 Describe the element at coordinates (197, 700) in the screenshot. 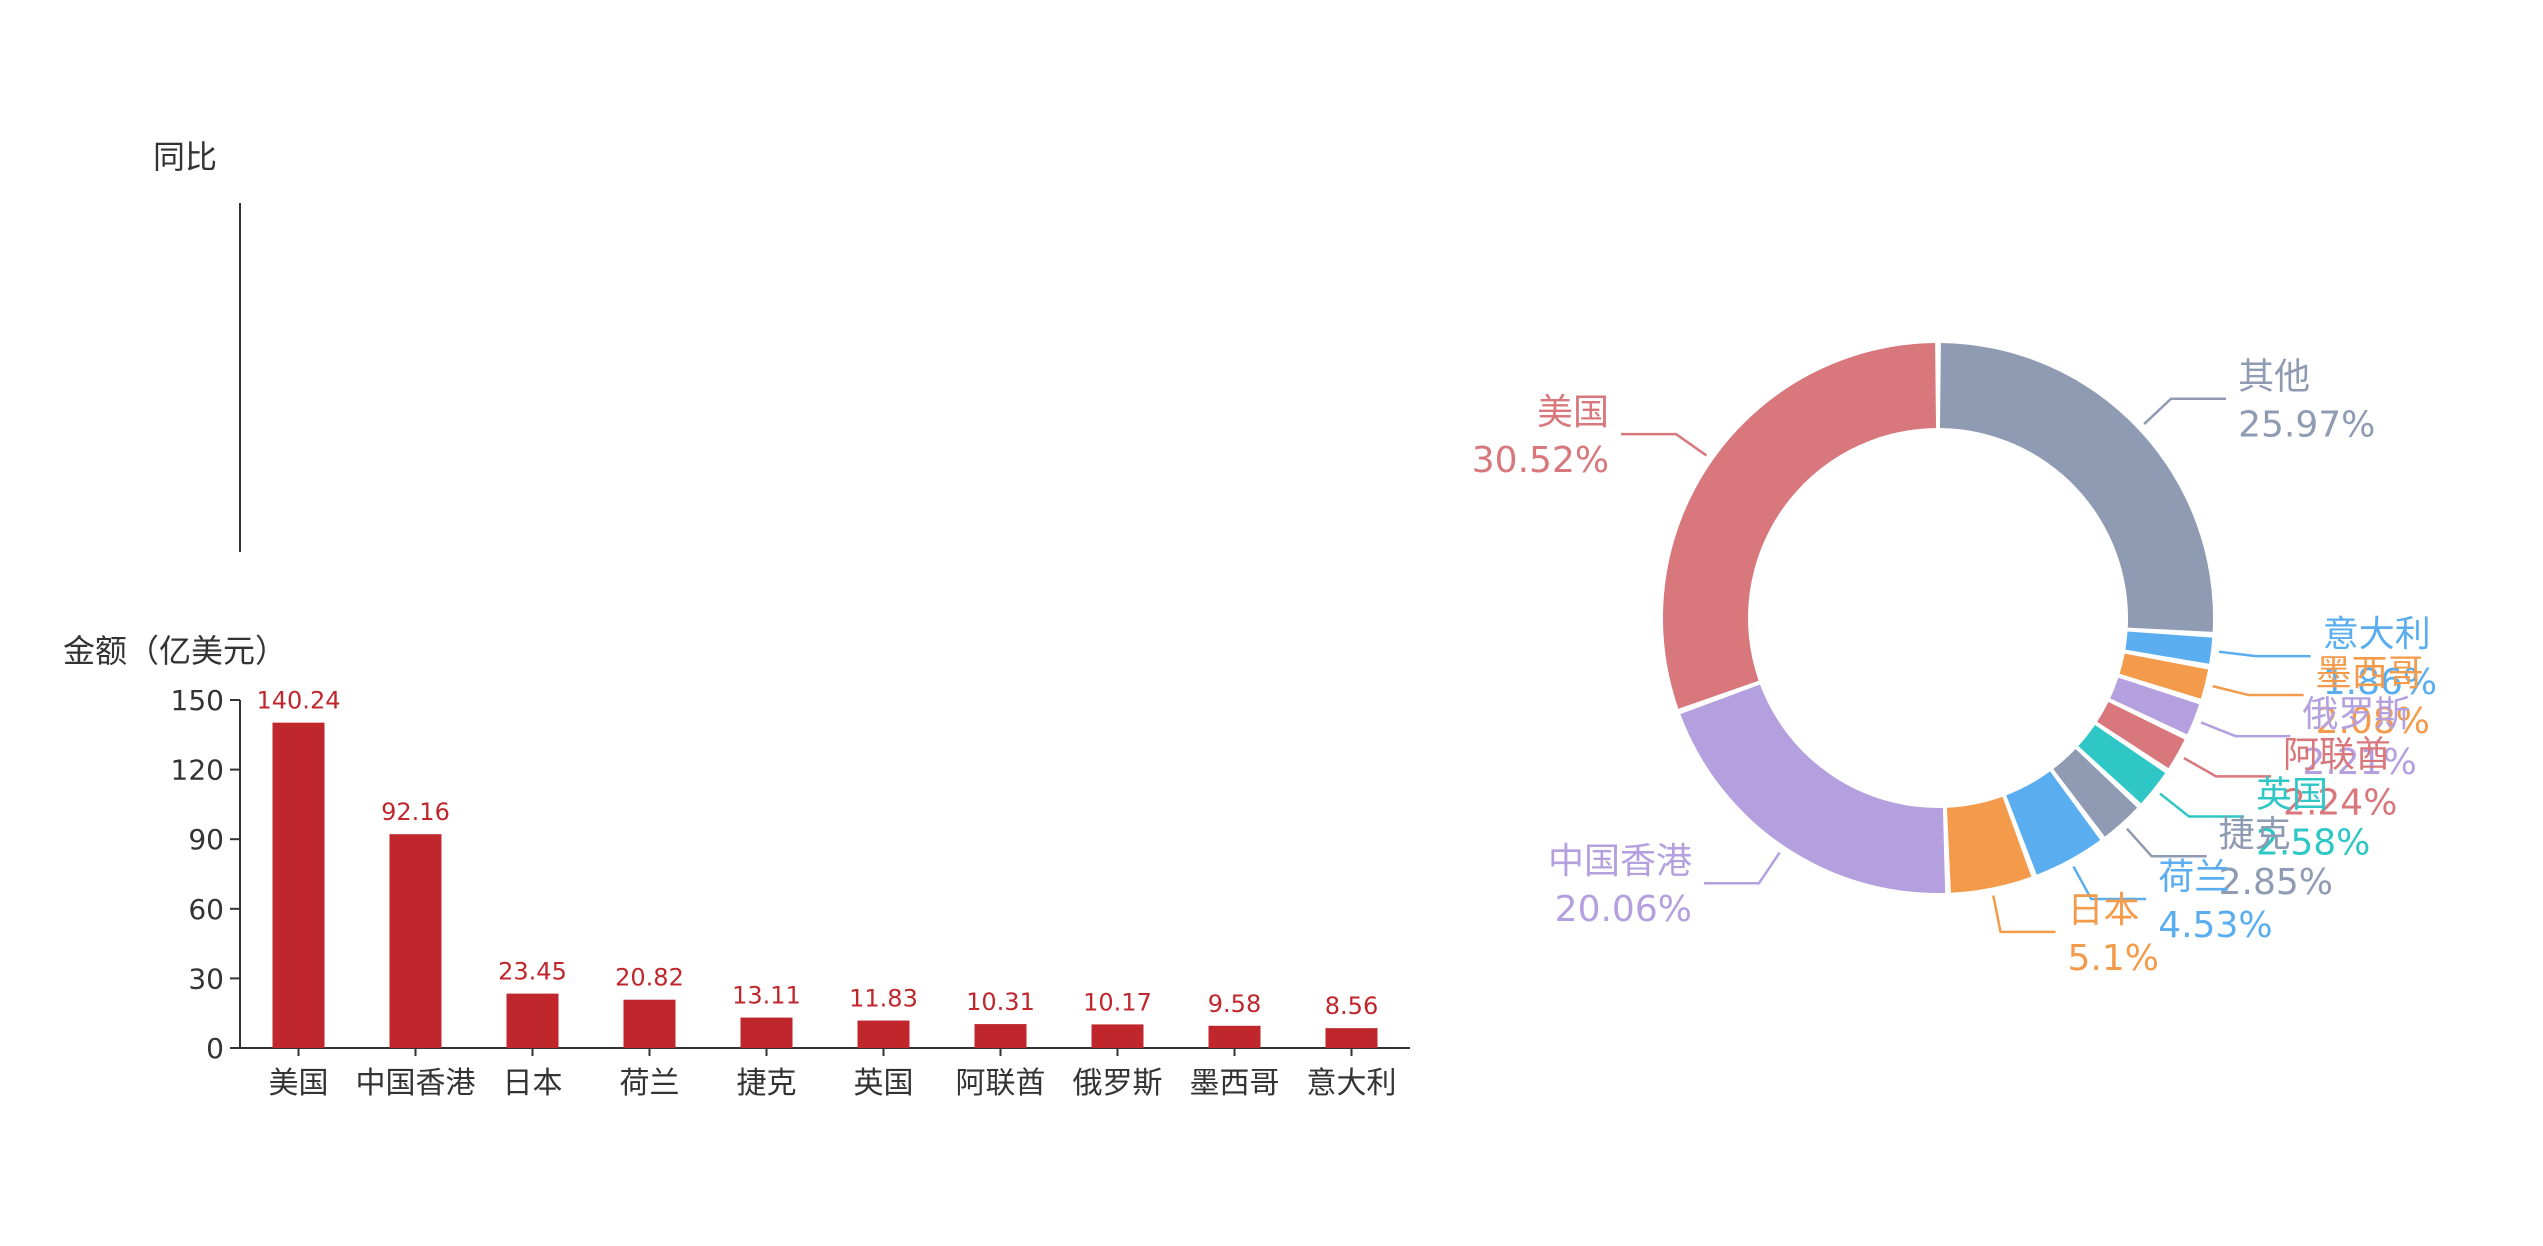

I see `y-tick-label: 150` at that location.